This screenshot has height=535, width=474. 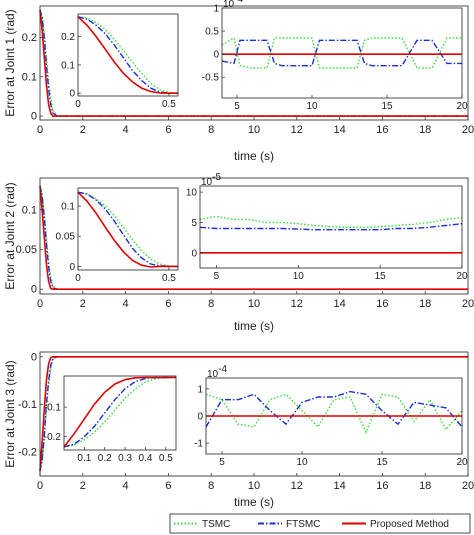 I want to click on series-ftsmc-line, so click(x=331, y=227).